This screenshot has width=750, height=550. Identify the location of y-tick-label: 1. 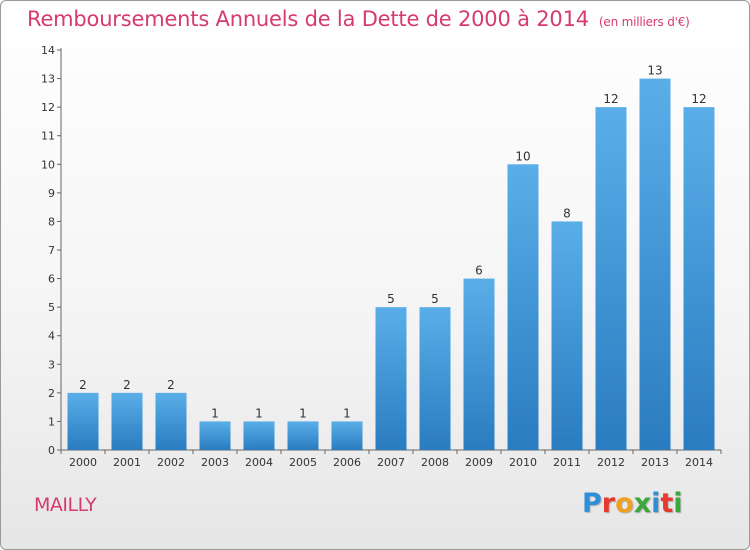
(51, 421).